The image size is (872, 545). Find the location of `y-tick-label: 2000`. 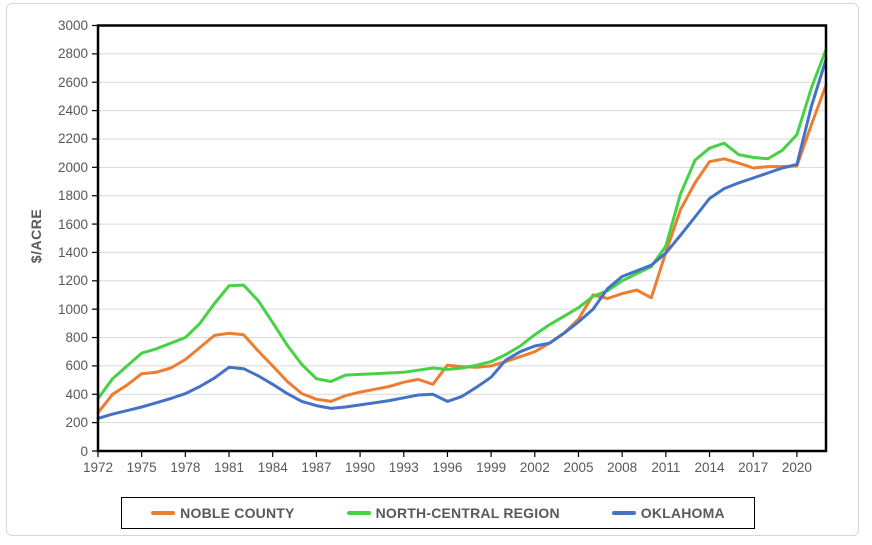

y-tick-label: 2000 is located at coordinates (72, 167).